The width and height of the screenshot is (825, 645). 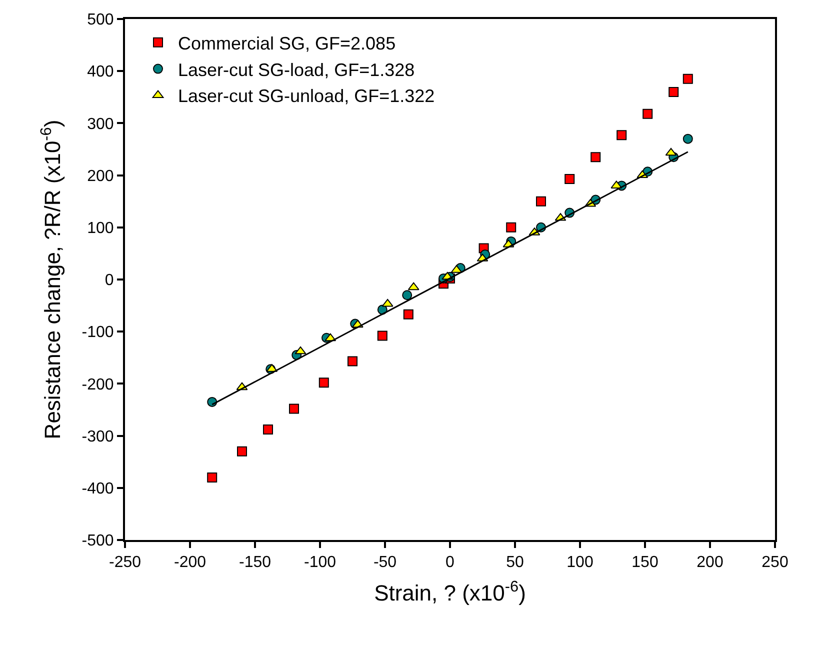 I want to click on y-tick-label: -100, so click(x=98, y=333).